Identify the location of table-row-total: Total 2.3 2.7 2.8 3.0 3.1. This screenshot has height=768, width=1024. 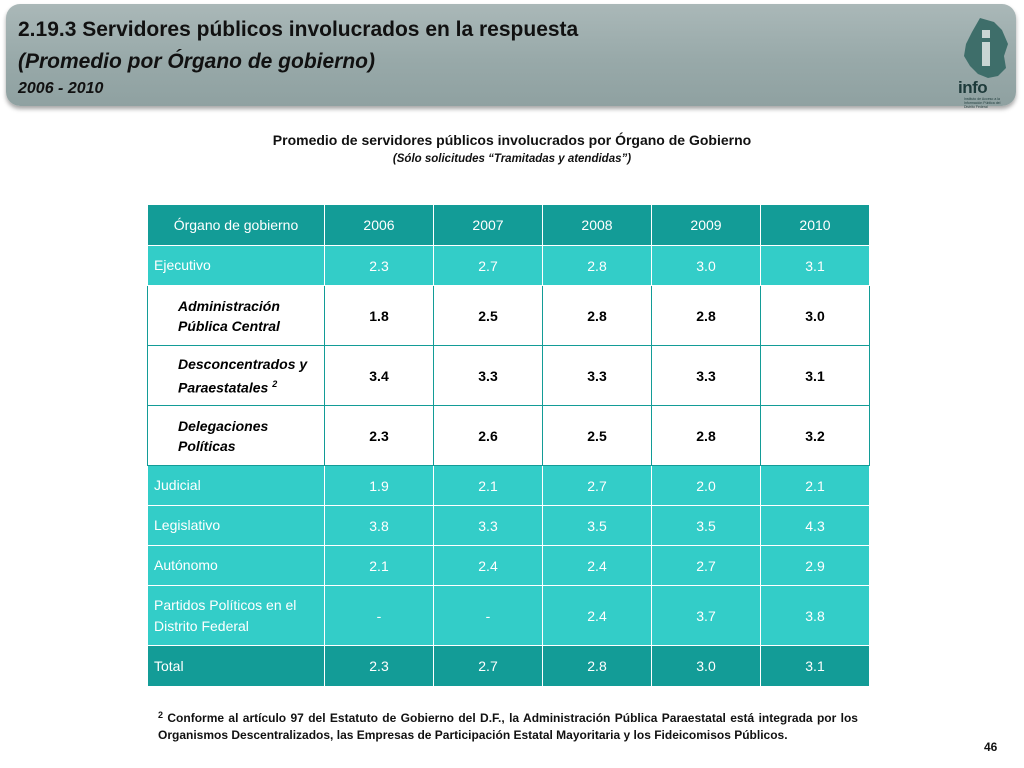
(508, 666).